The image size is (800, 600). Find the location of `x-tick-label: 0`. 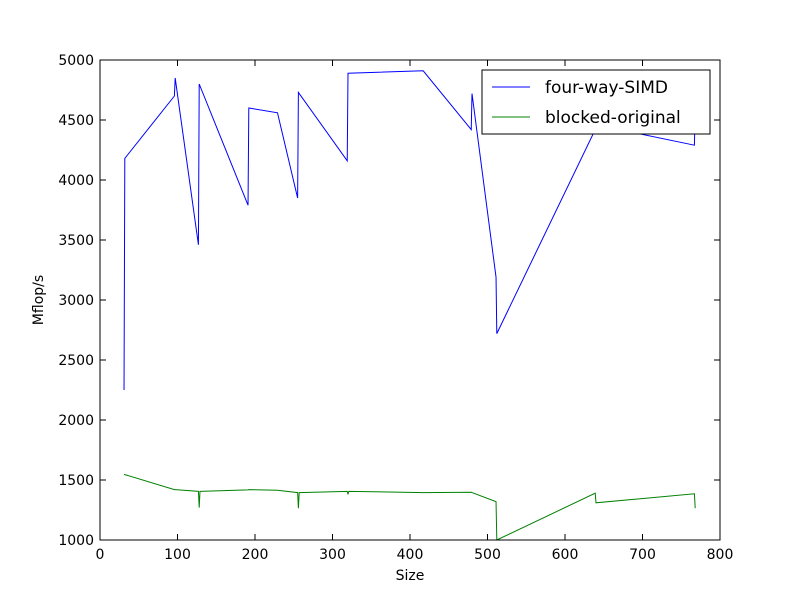

x-tick-label: 0 is located at coordinates (100, 555).